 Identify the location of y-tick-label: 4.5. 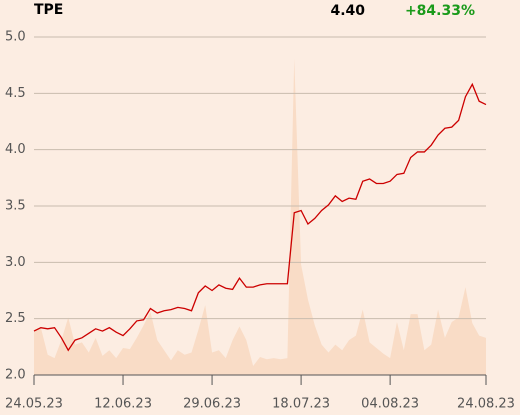
(15, 93).